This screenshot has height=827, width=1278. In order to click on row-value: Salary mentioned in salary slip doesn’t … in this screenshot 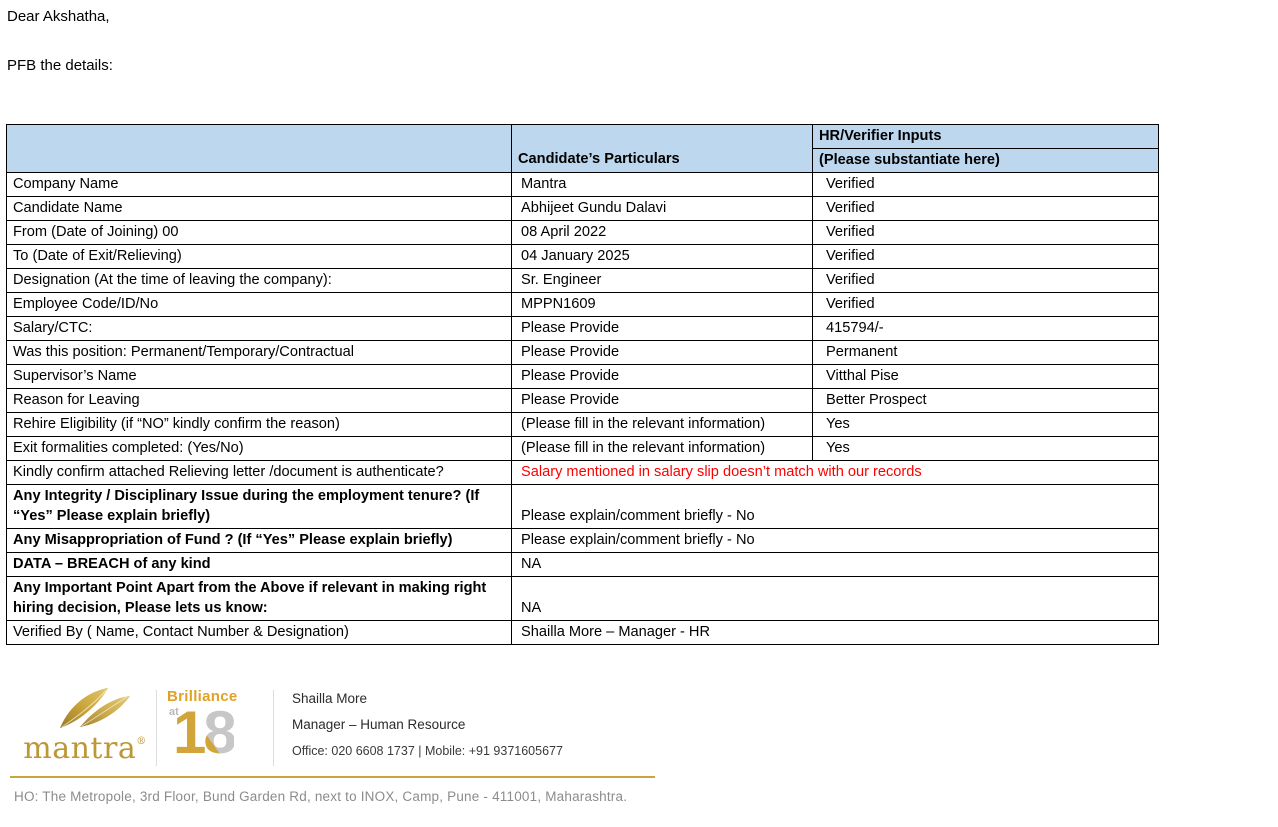, I will do `click(835, 472)`.